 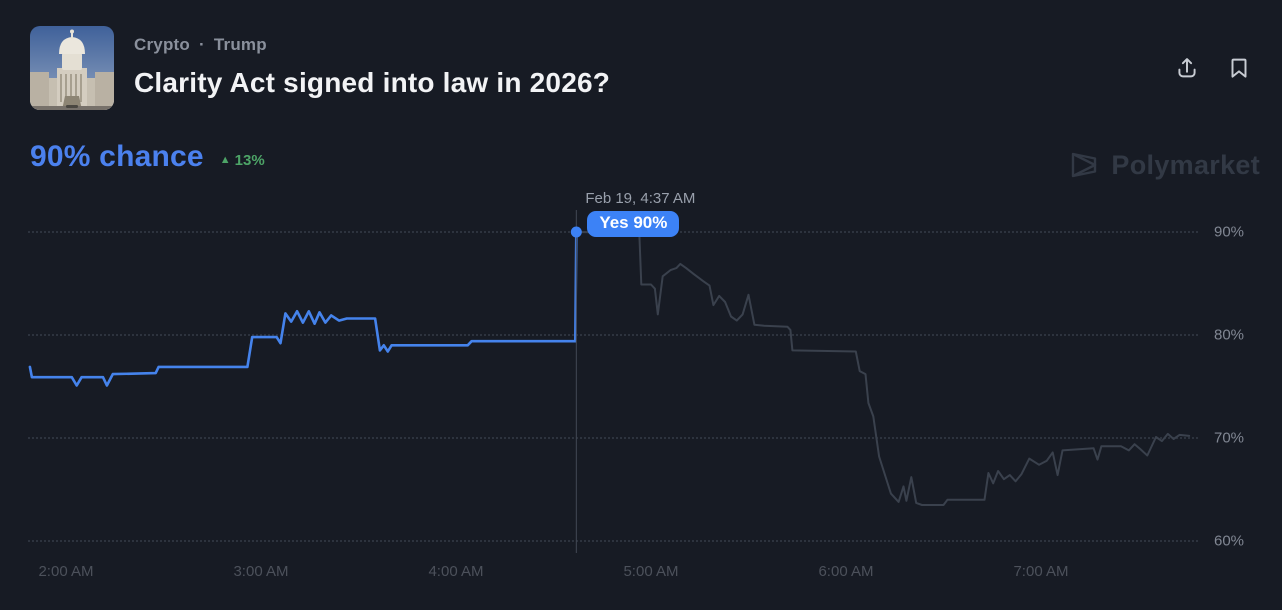 I want to click on x-axis-label: 3:00 AM, so click(x=261, y=571).